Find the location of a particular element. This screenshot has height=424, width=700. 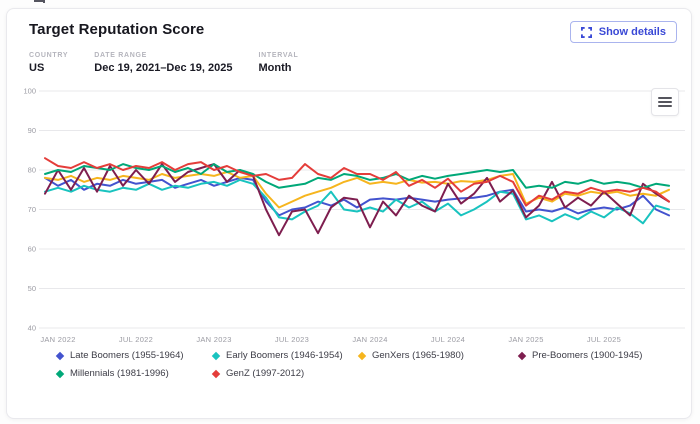

date-range-filter: DATE RANGE Dec 19, 2021–Dec 19, 2025 is located at coordinates (163, 63).